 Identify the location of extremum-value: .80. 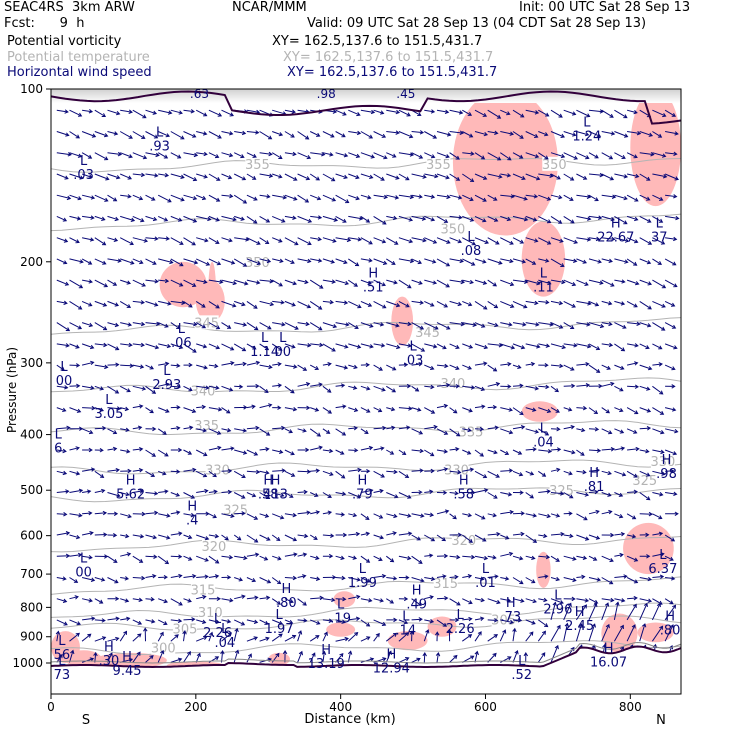
(670, 630).